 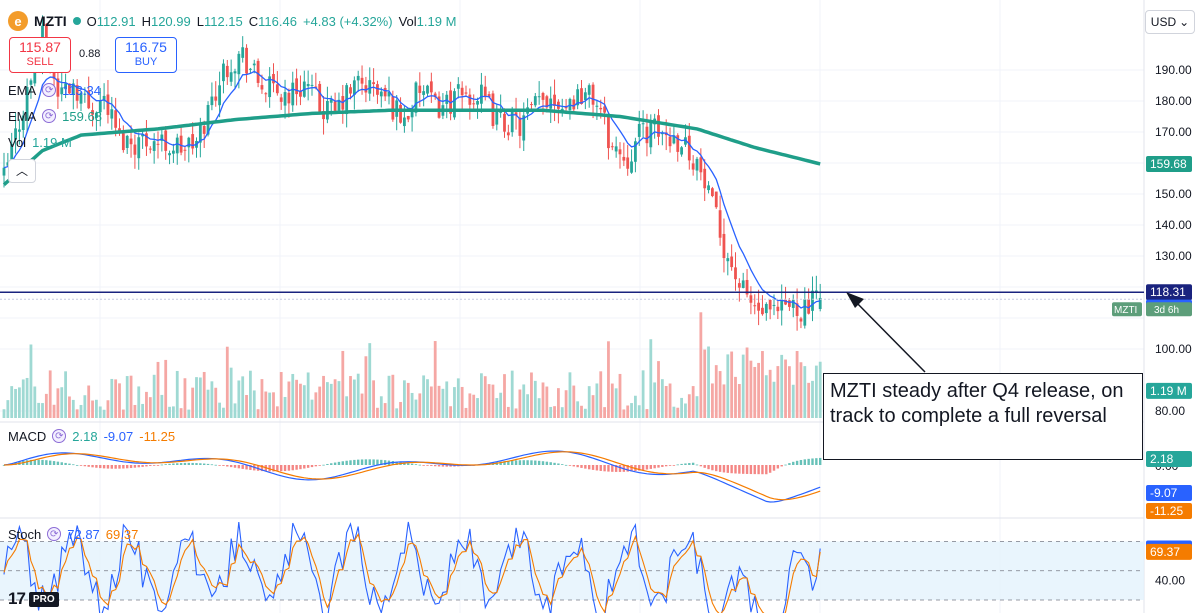 What do you see at coordinates (146, 55) in the screenshot?
I see `buy-button: 116.75 BUY` at bounding box center [146, 55].